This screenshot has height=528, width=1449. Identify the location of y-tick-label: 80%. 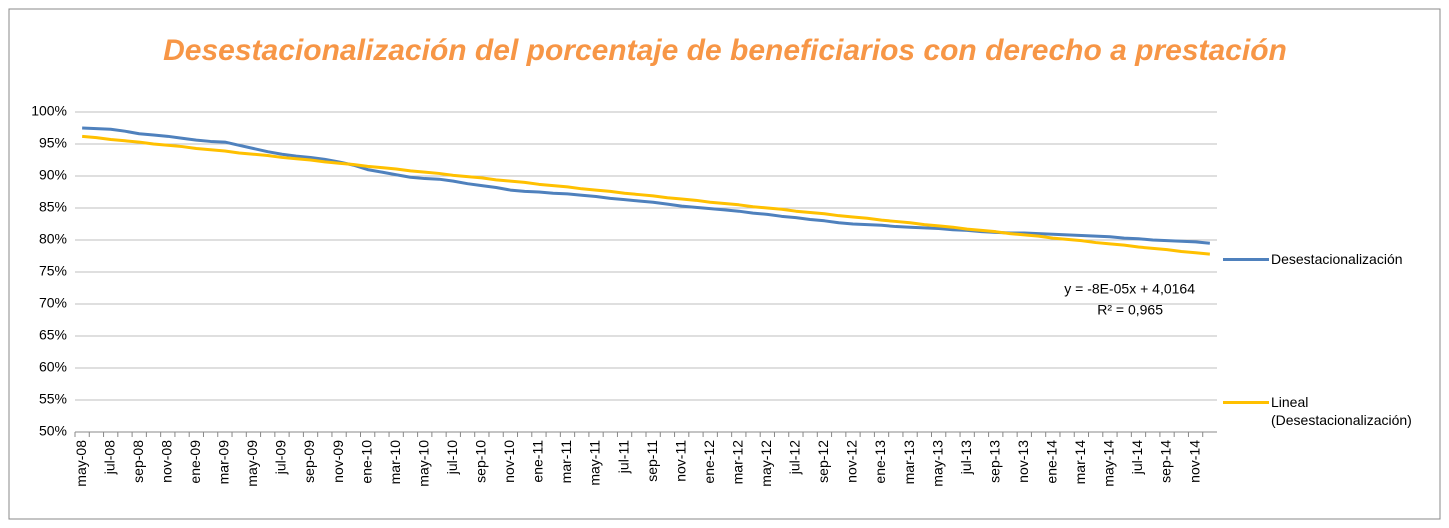
(53, 239).